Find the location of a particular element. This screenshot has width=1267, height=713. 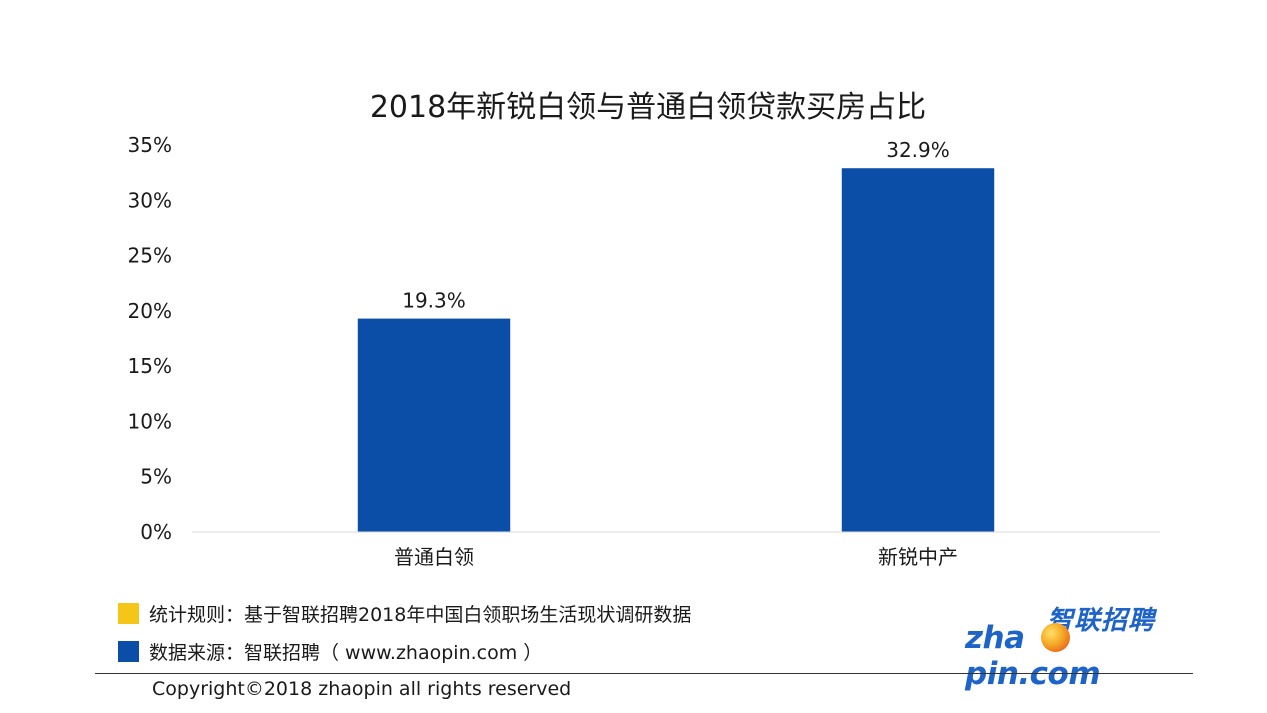

zhaopin-logo: 智联招聘 zhapin.com is located at coordinates (1070, 646).